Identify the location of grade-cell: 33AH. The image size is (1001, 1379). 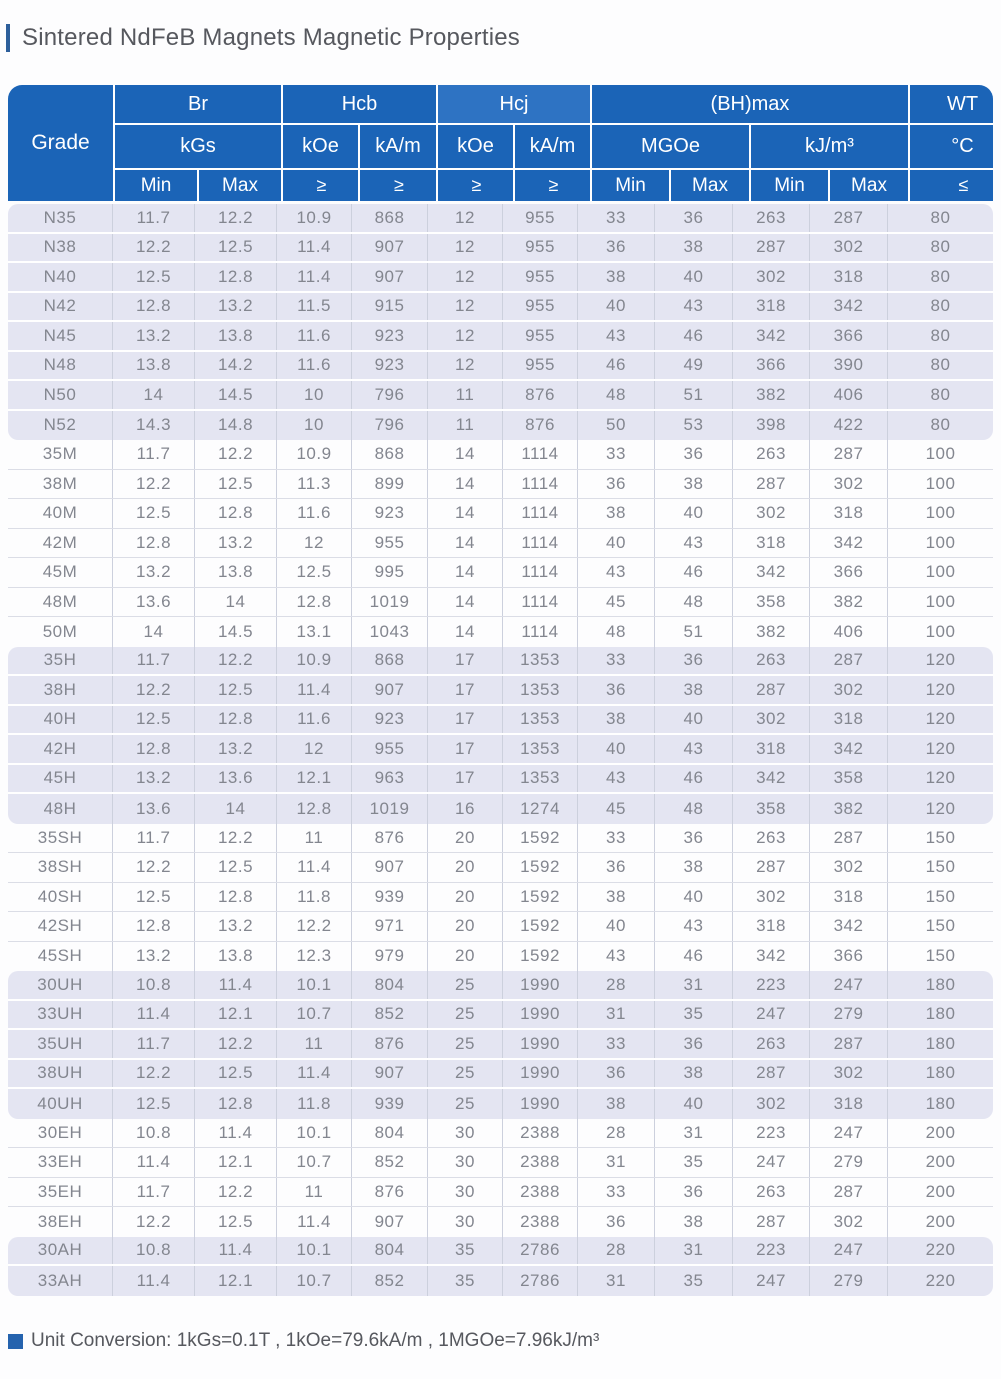
(60, 1281).